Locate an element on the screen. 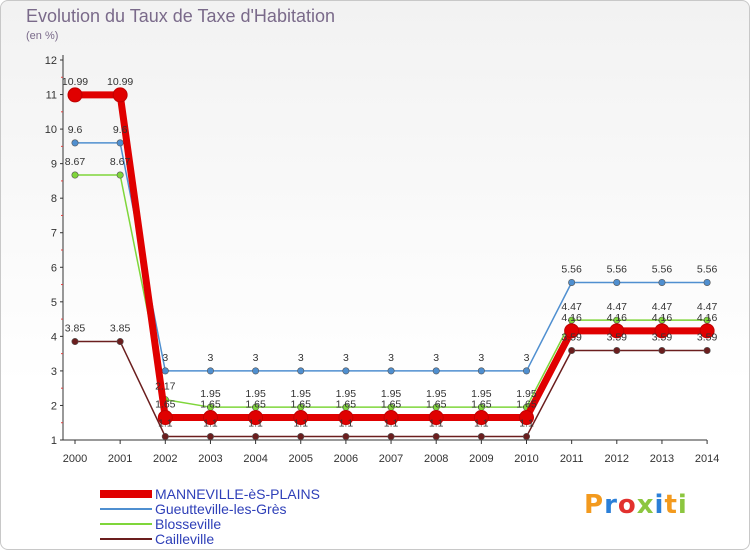 The height and width of the screenshot is (550, 750). data-label: 3.85 is located at coordinates (120, 329).